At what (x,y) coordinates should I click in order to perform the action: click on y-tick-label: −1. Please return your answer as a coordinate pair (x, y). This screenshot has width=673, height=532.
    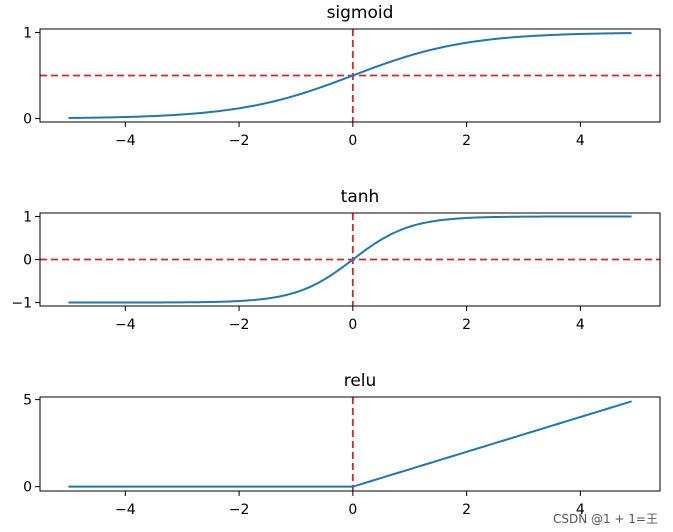
    Looking at the image, I should click on (21, 304).